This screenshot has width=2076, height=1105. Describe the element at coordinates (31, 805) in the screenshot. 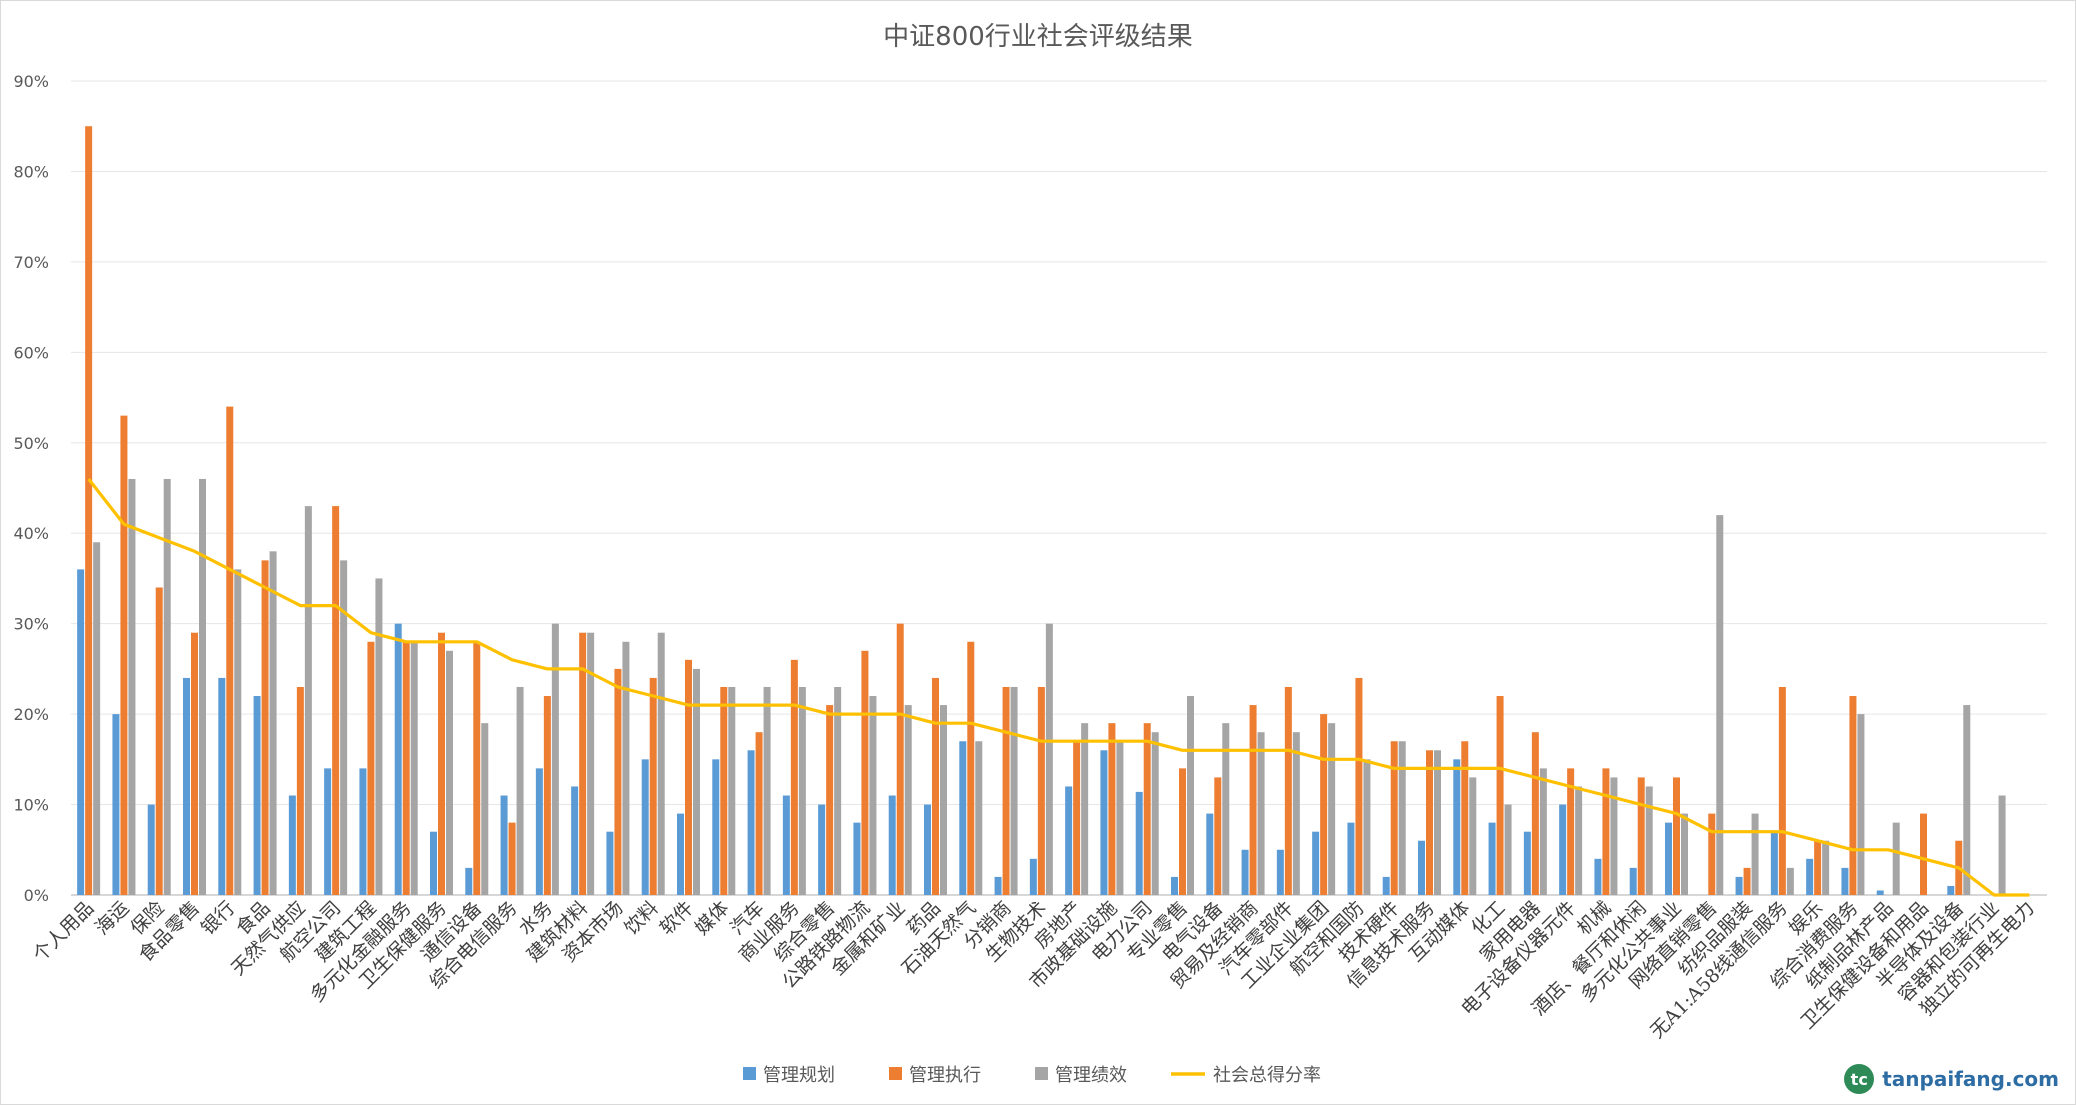

I see `y-tick-label: 10%` at that location.